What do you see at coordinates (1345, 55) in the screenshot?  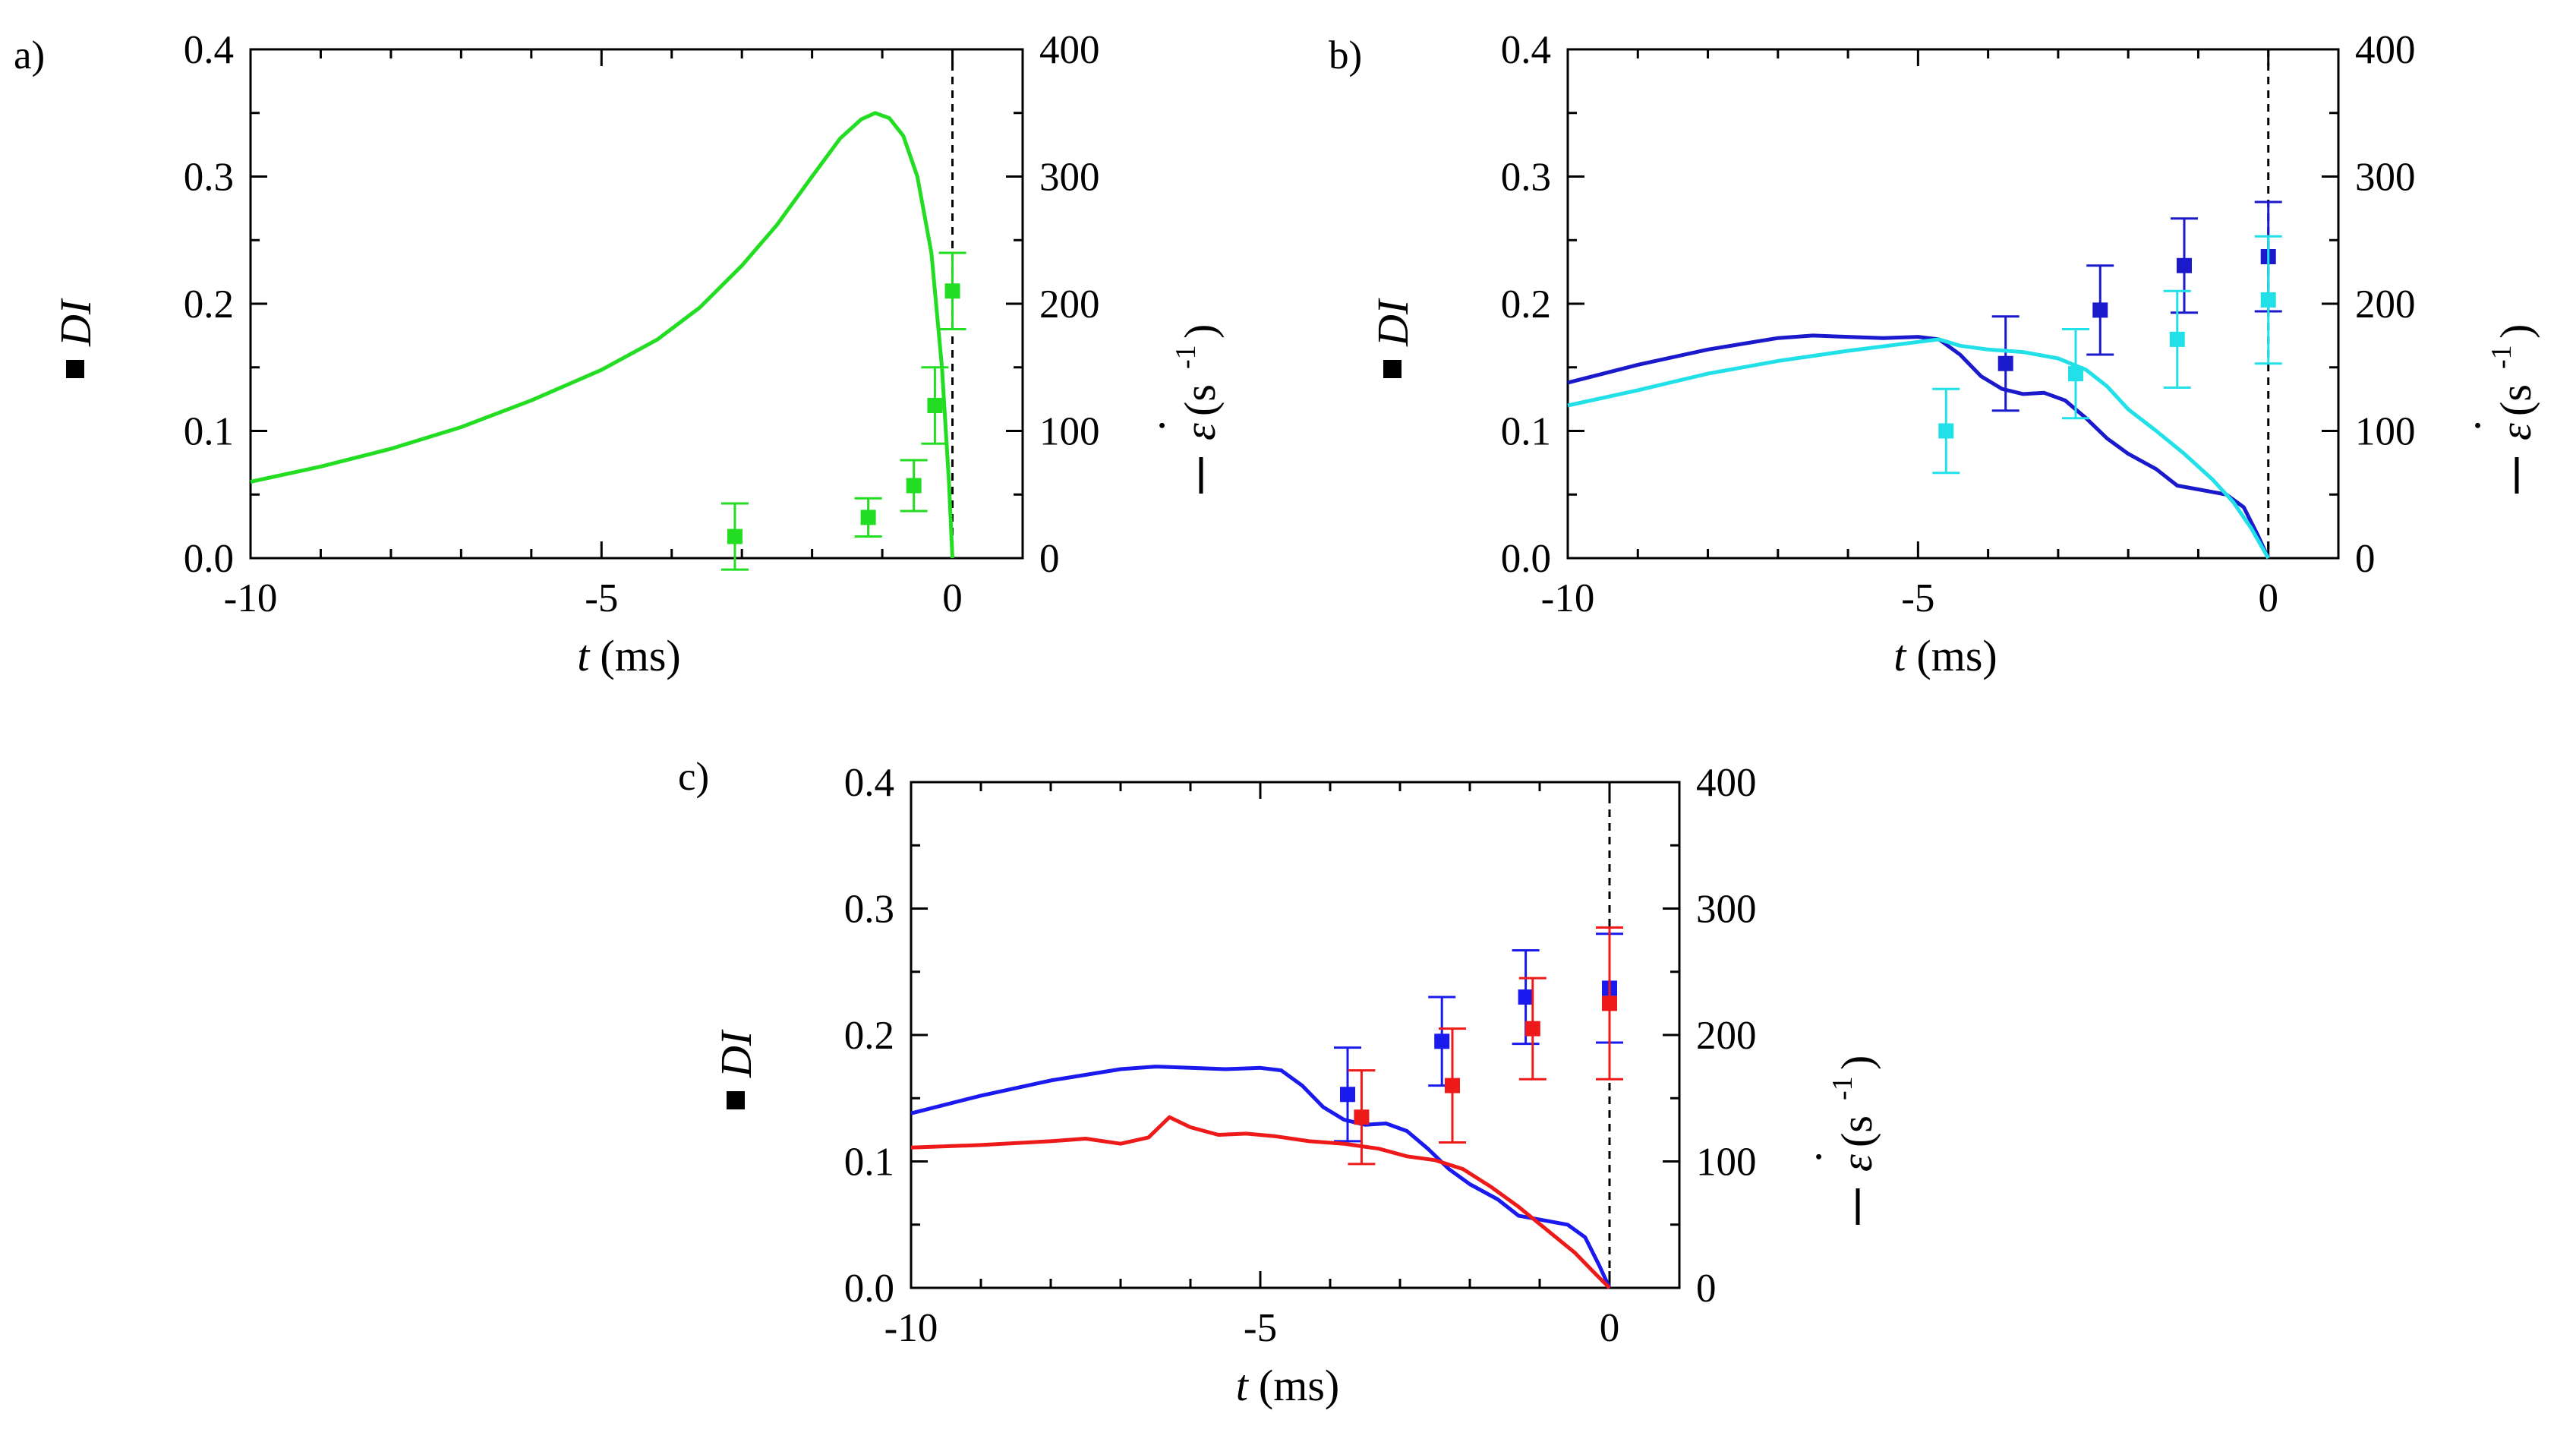 I see `panel-label: b)` at bounding box center [1345, 55].